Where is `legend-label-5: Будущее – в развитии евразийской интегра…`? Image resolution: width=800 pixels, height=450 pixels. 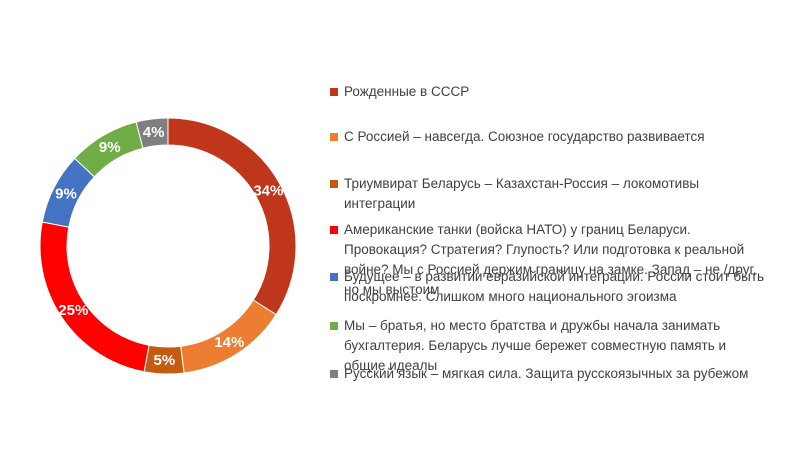 legend-label-5: Будущее – в развитии евразийской интегра… is located at coordinates (554, 286).